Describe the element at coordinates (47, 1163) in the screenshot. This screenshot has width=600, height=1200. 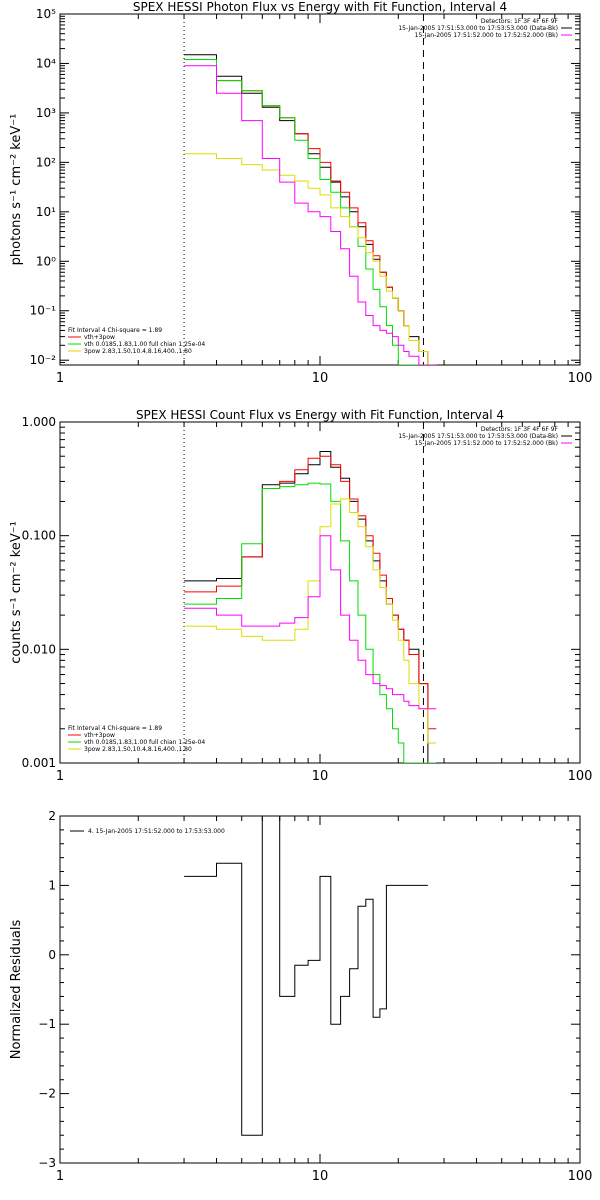
I see `y-tick-label: −3` at that location.